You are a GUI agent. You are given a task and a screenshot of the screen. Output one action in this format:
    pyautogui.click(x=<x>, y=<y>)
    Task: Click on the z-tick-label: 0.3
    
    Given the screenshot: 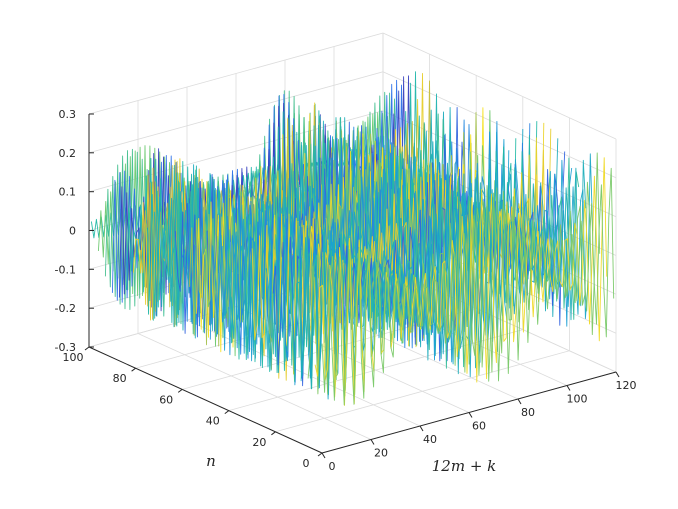 What is the action you would take?
    pyautogui.click(x=68, y=114)
    